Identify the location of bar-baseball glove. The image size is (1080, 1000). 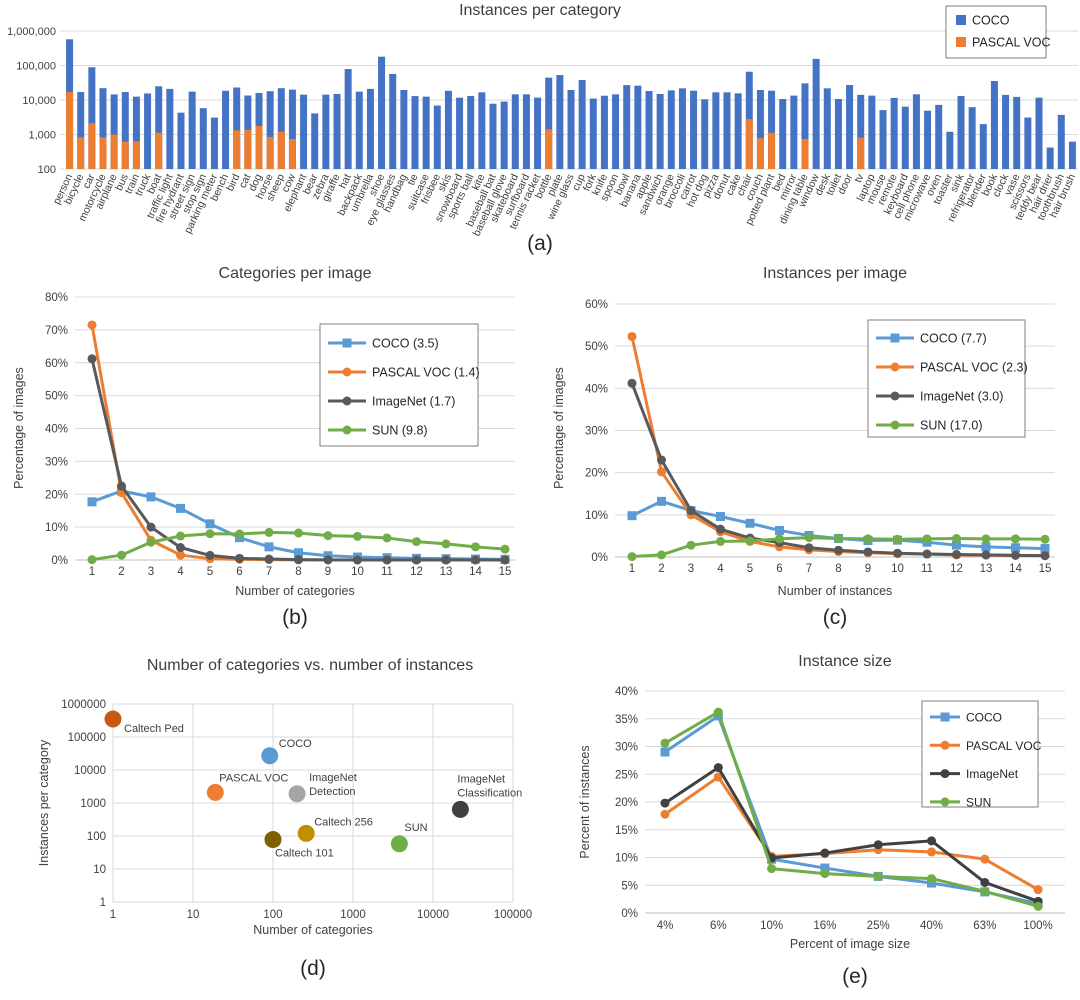
(504, 135).